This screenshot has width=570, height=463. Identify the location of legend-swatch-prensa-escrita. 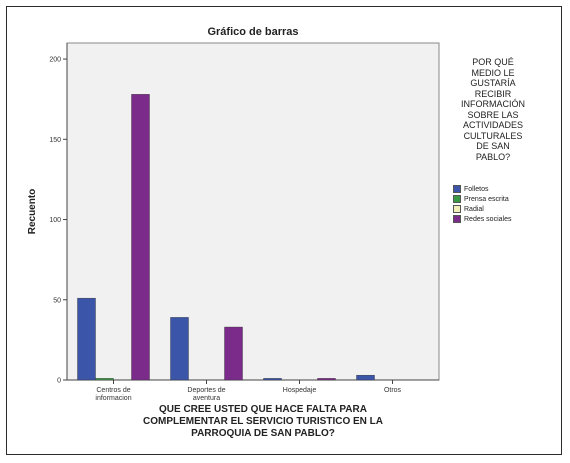
(457, 199).